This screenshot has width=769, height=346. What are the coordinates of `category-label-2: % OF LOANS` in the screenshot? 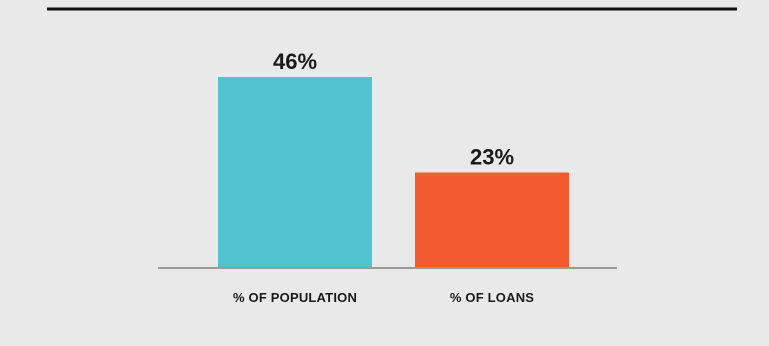 It's located at (492, 297).